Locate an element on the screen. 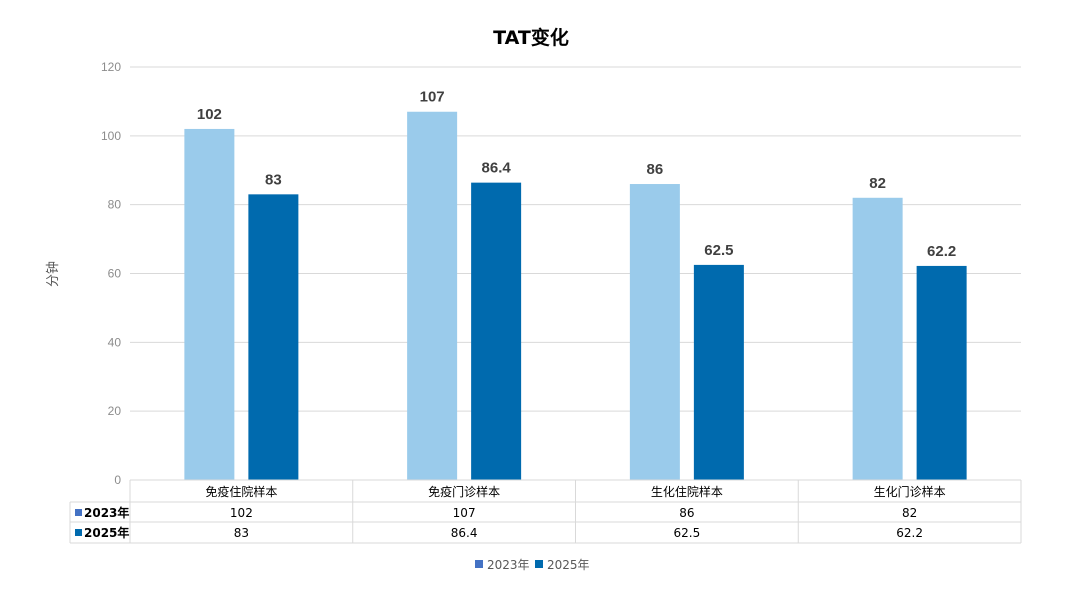  data-label: 86 is located at coordinates (655, 169).